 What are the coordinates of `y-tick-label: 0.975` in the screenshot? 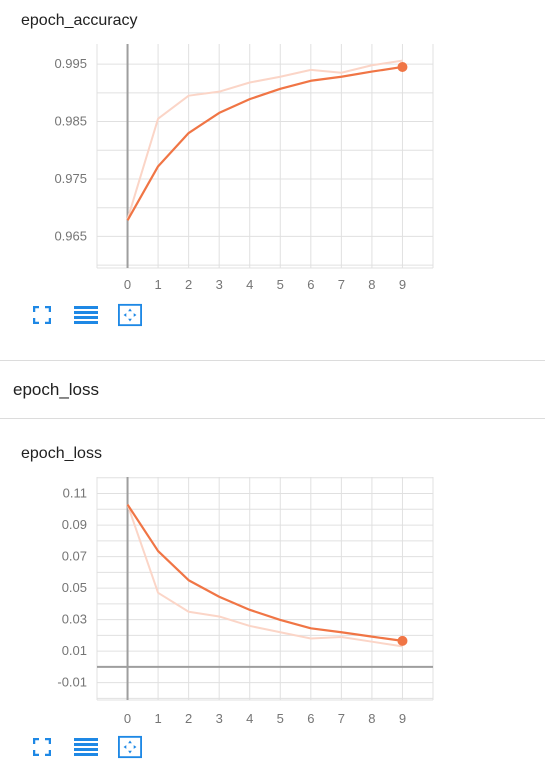 It's located at (70, 178).